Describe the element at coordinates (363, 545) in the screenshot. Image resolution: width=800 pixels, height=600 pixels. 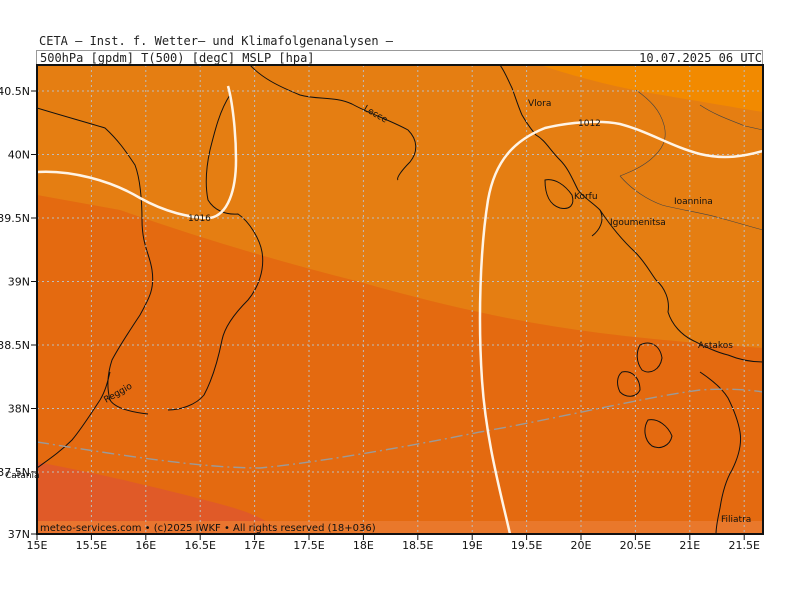
I see `lon-tick-label: 18E` at that location.